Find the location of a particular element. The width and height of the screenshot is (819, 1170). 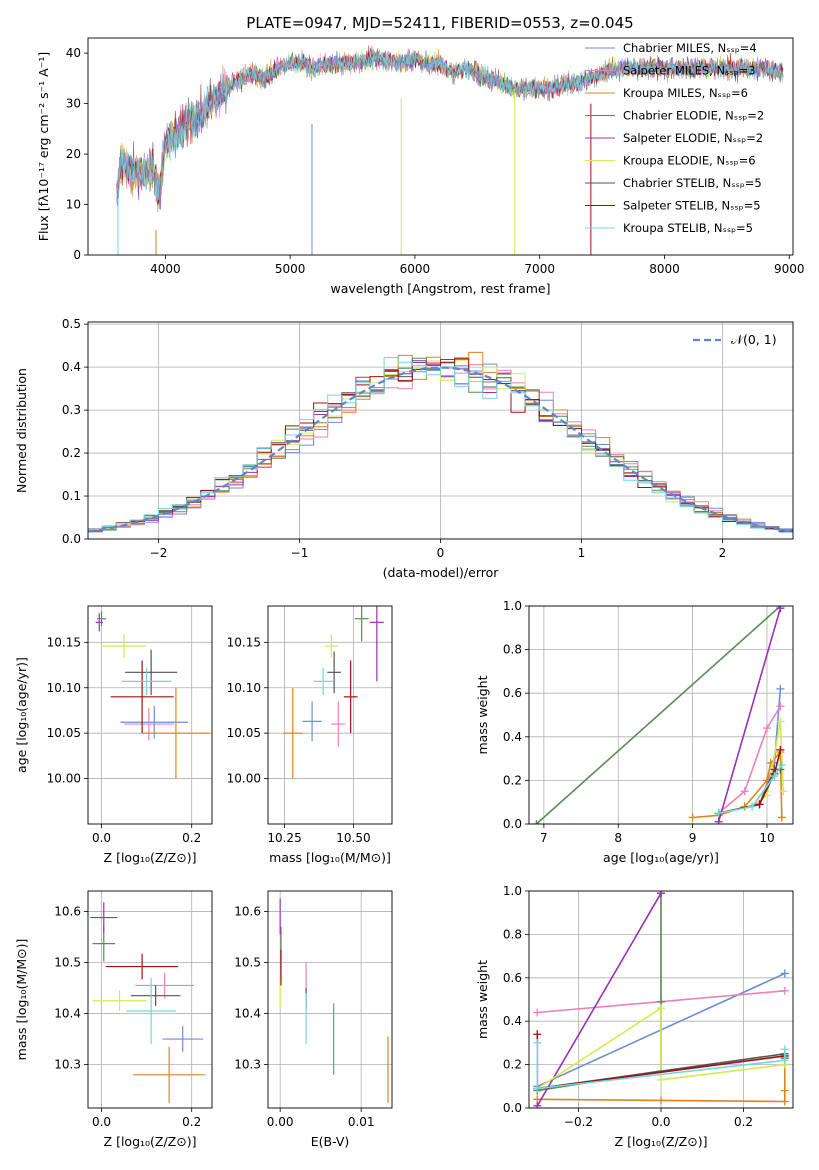

legend-entry: Kroupa MILES, Nₛₛₚ=6 is located at coordinates (685, 93).